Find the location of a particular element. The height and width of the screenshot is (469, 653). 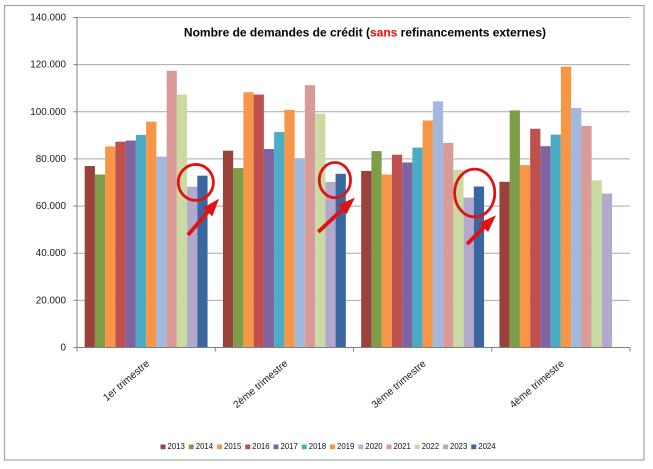

svg-text: 80.000 is located at coordinates (51, 159).